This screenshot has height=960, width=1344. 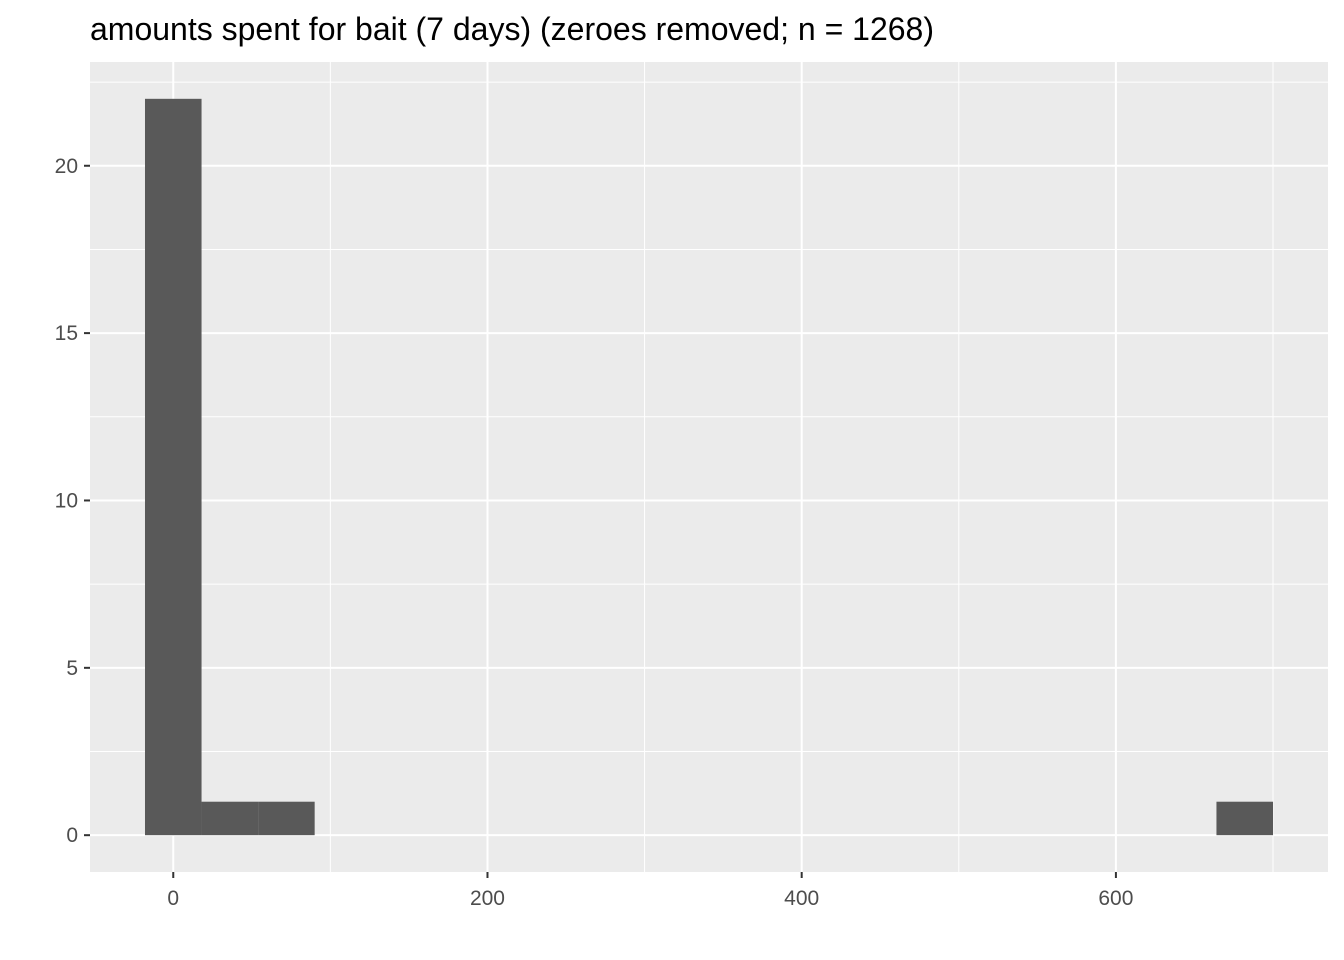 What do you see at coordinates (66, 333) in the screenshot?
I see `y-tick-label: 15` at bounding box center [66, 333].